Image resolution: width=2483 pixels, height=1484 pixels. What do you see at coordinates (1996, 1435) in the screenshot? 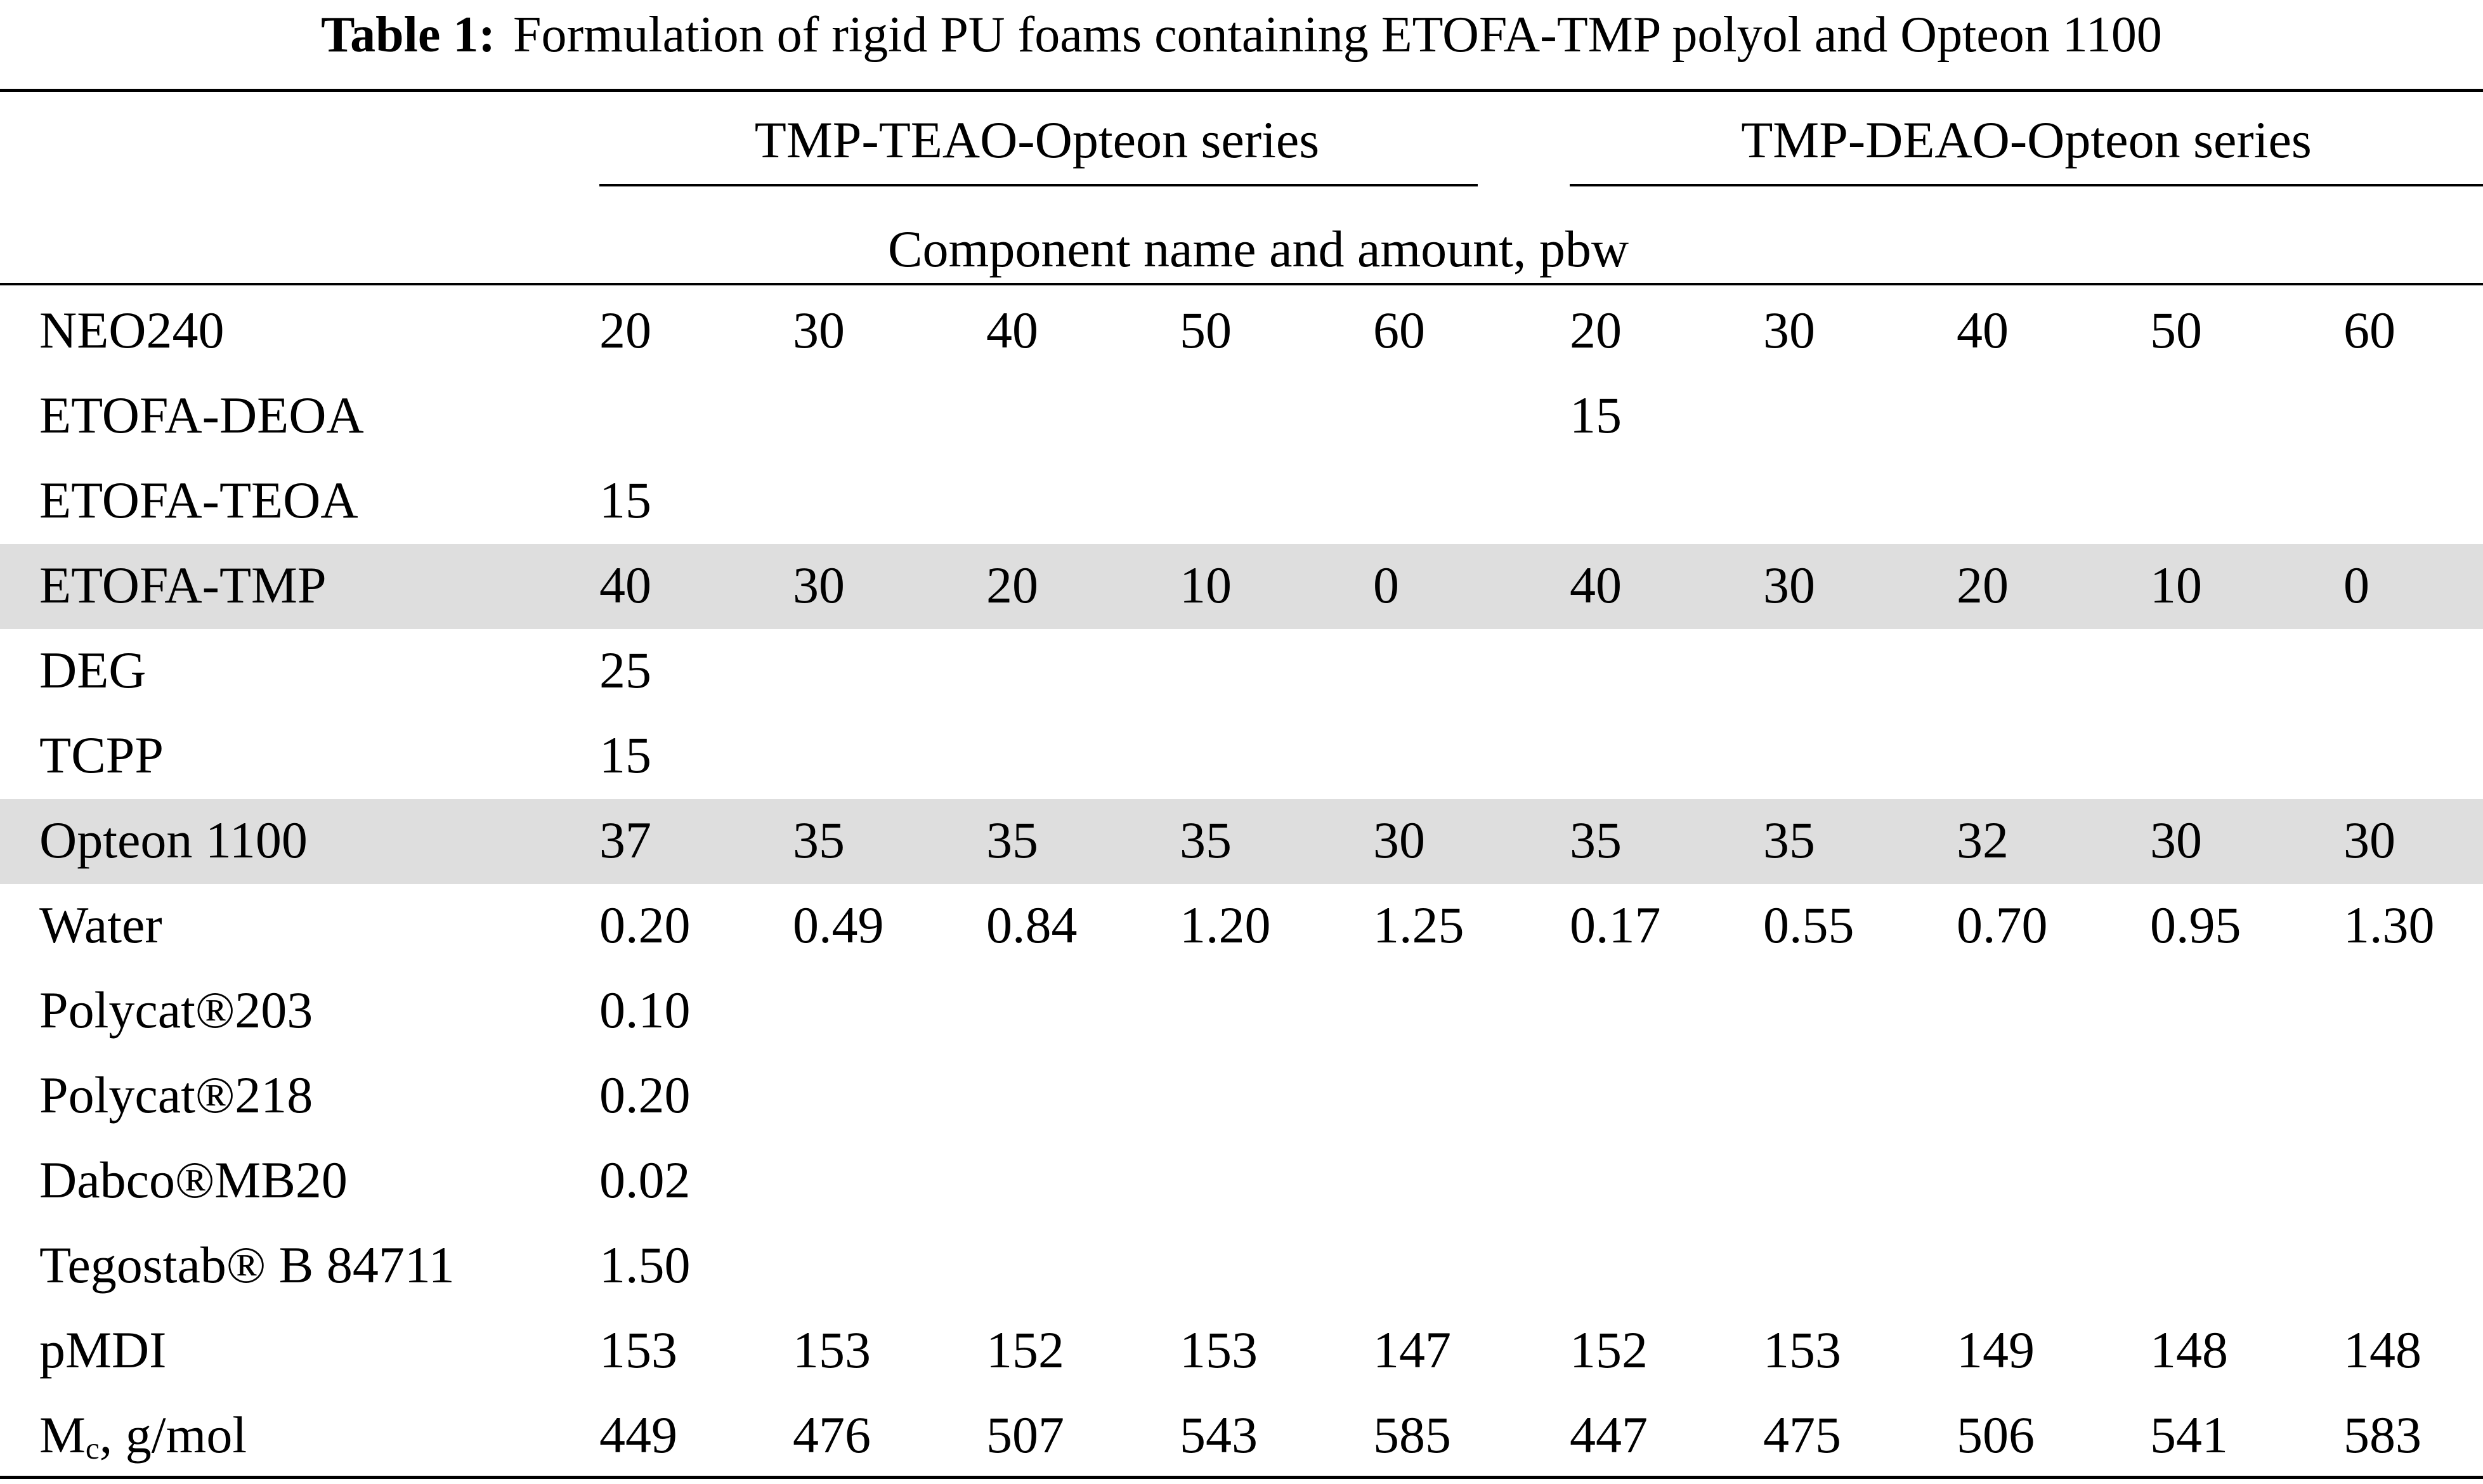
I see `table-cell: 506` at bounding box center [1996, 1435].